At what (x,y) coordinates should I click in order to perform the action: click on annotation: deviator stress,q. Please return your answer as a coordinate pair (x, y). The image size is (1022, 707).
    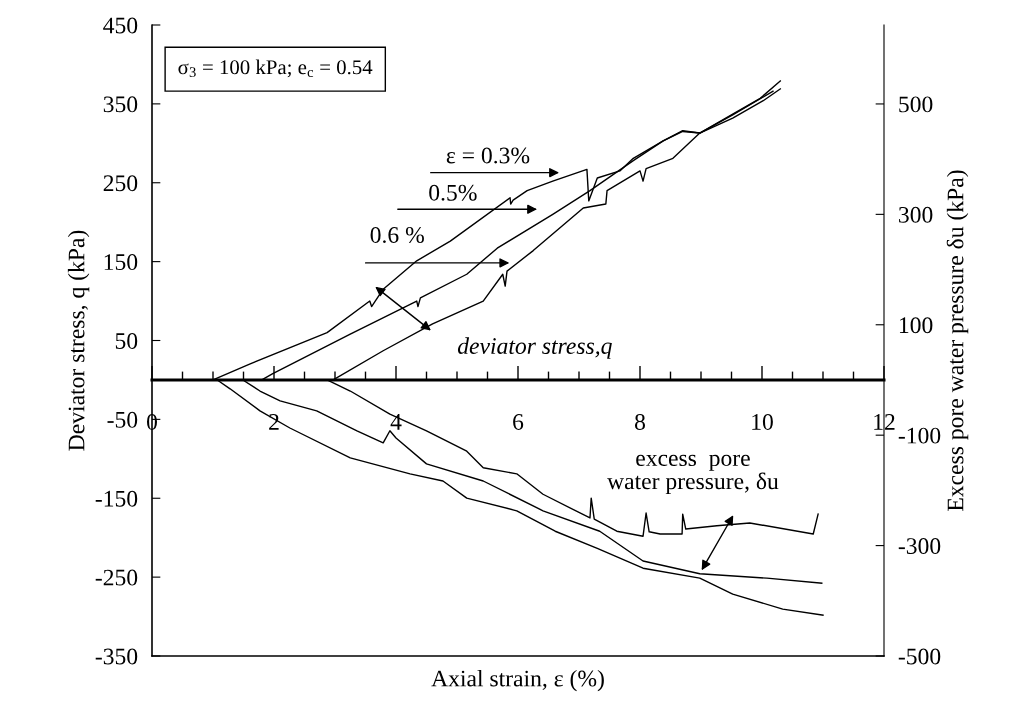
    Looking at the image, I should click on (534, 348).